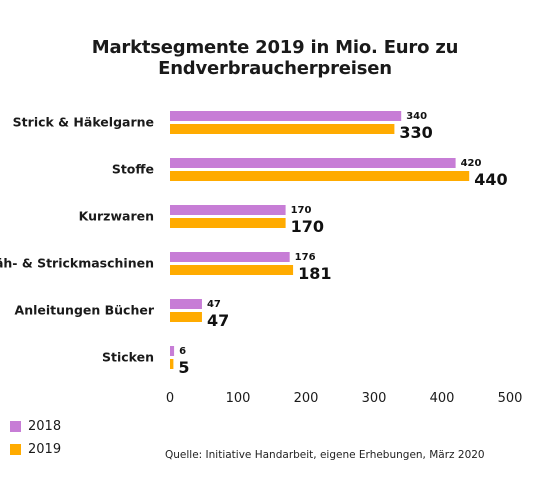  I want to click on legend-label-2018: 2018, so click(45, 426).